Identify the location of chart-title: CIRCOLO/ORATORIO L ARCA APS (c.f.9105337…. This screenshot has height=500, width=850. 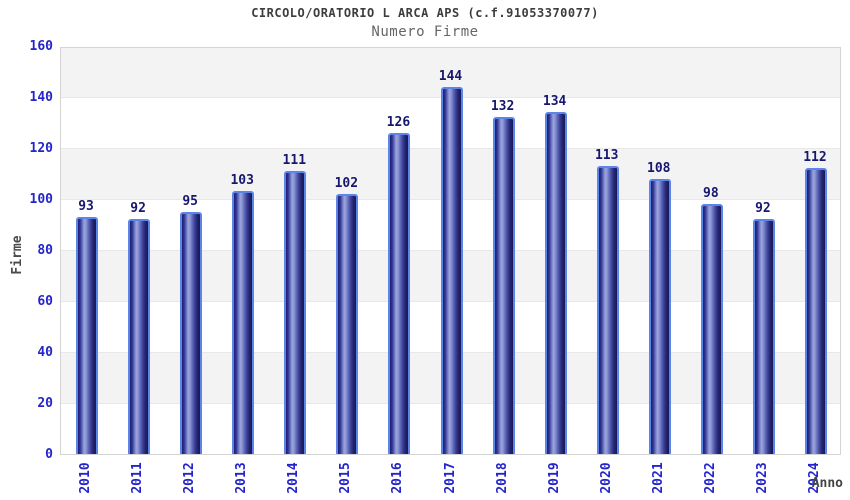
(425, 13).